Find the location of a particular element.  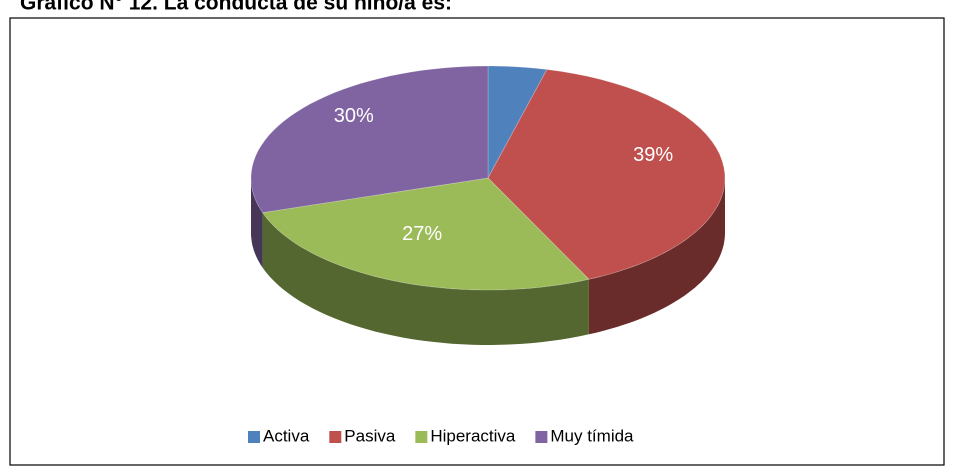

data-label: 30% is located at coordinates (354, 116).